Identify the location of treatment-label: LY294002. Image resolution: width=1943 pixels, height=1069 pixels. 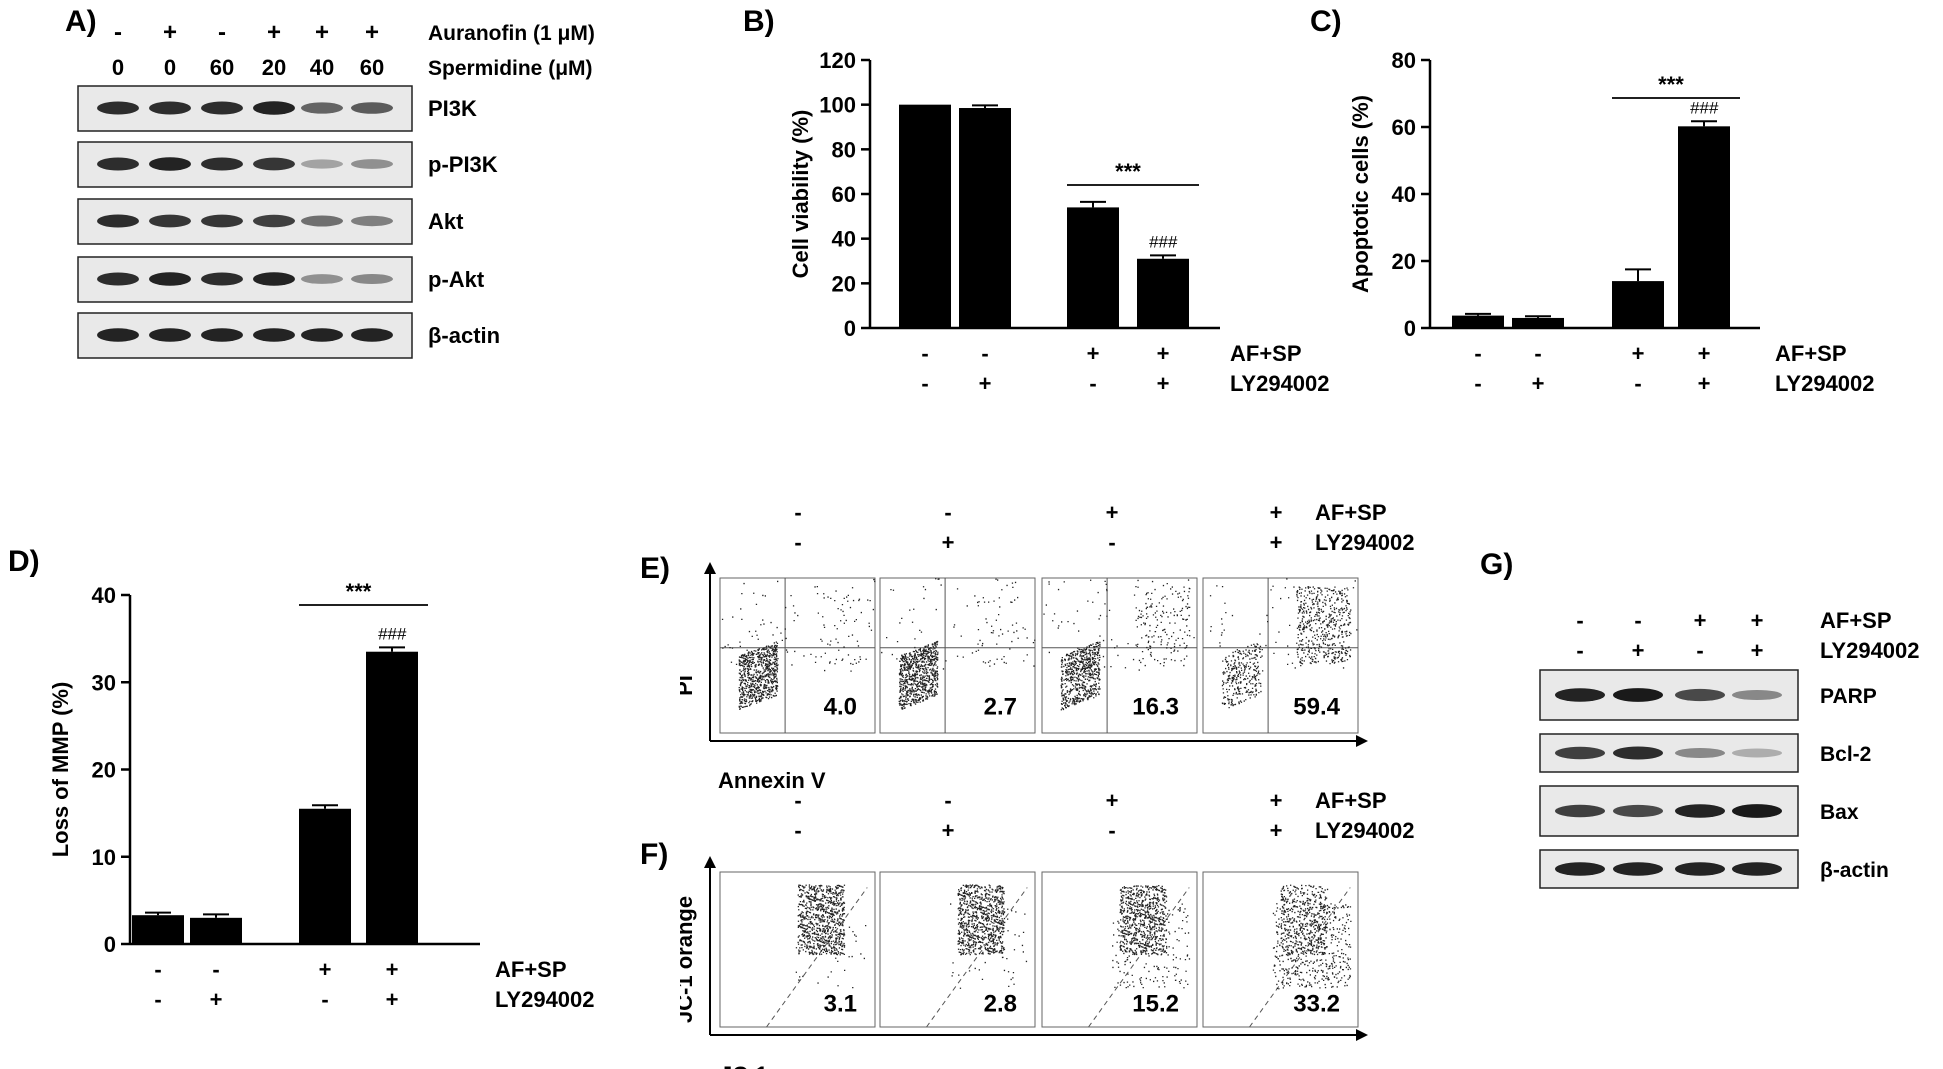
(1365, 542).